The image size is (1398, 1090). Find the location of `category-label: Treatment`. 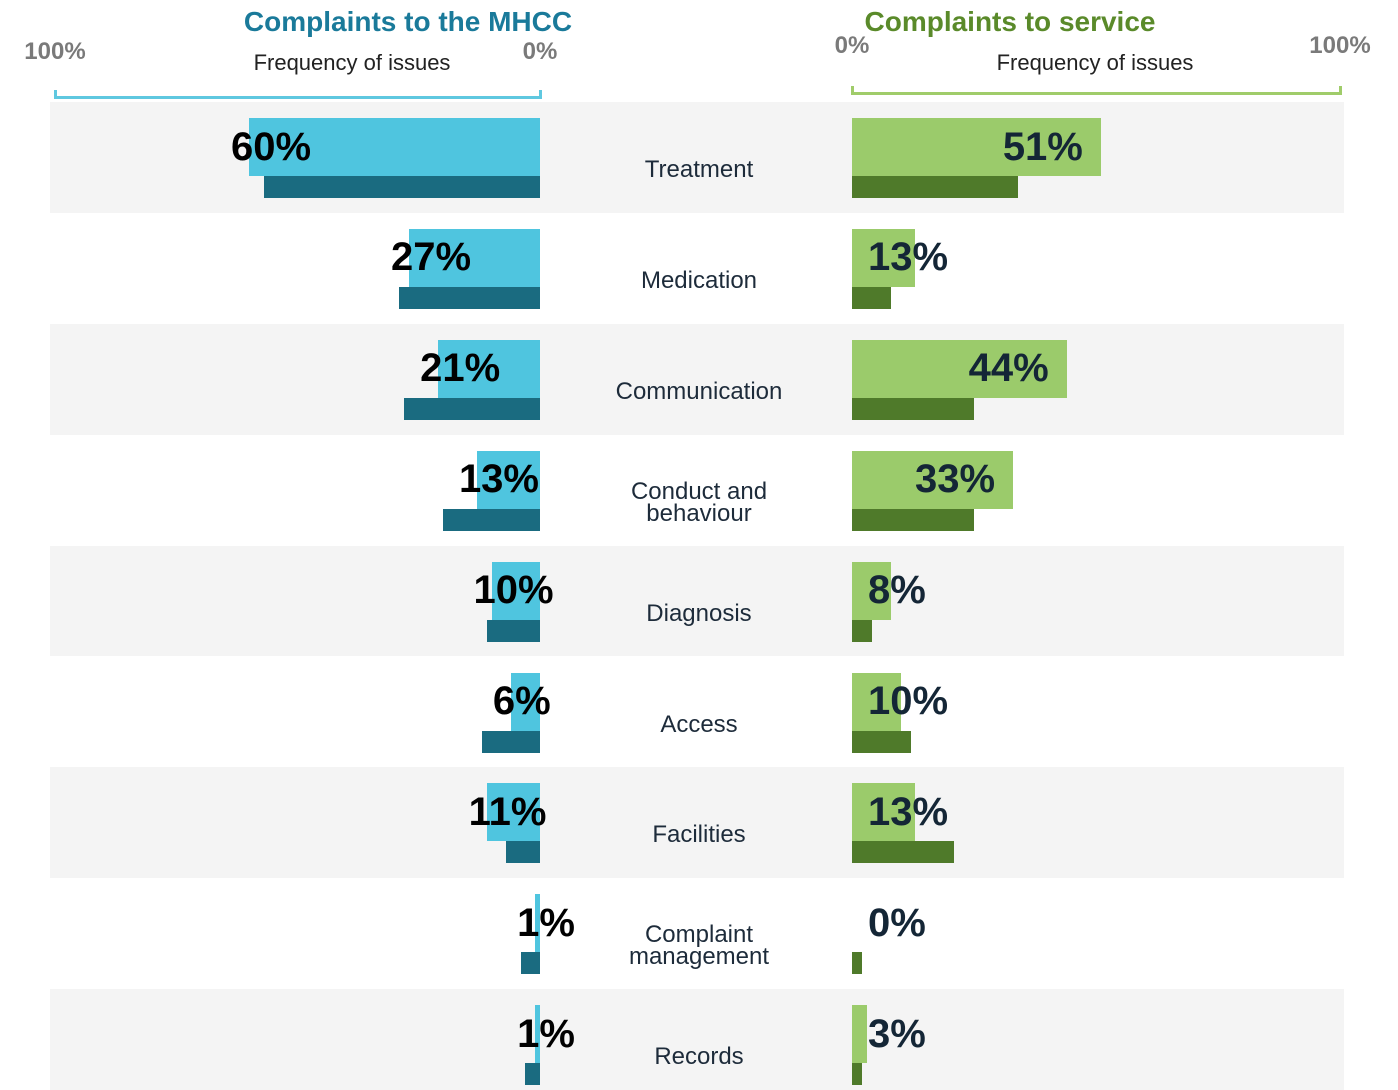

category-label: Treatment is located at coordinates (699, 169).